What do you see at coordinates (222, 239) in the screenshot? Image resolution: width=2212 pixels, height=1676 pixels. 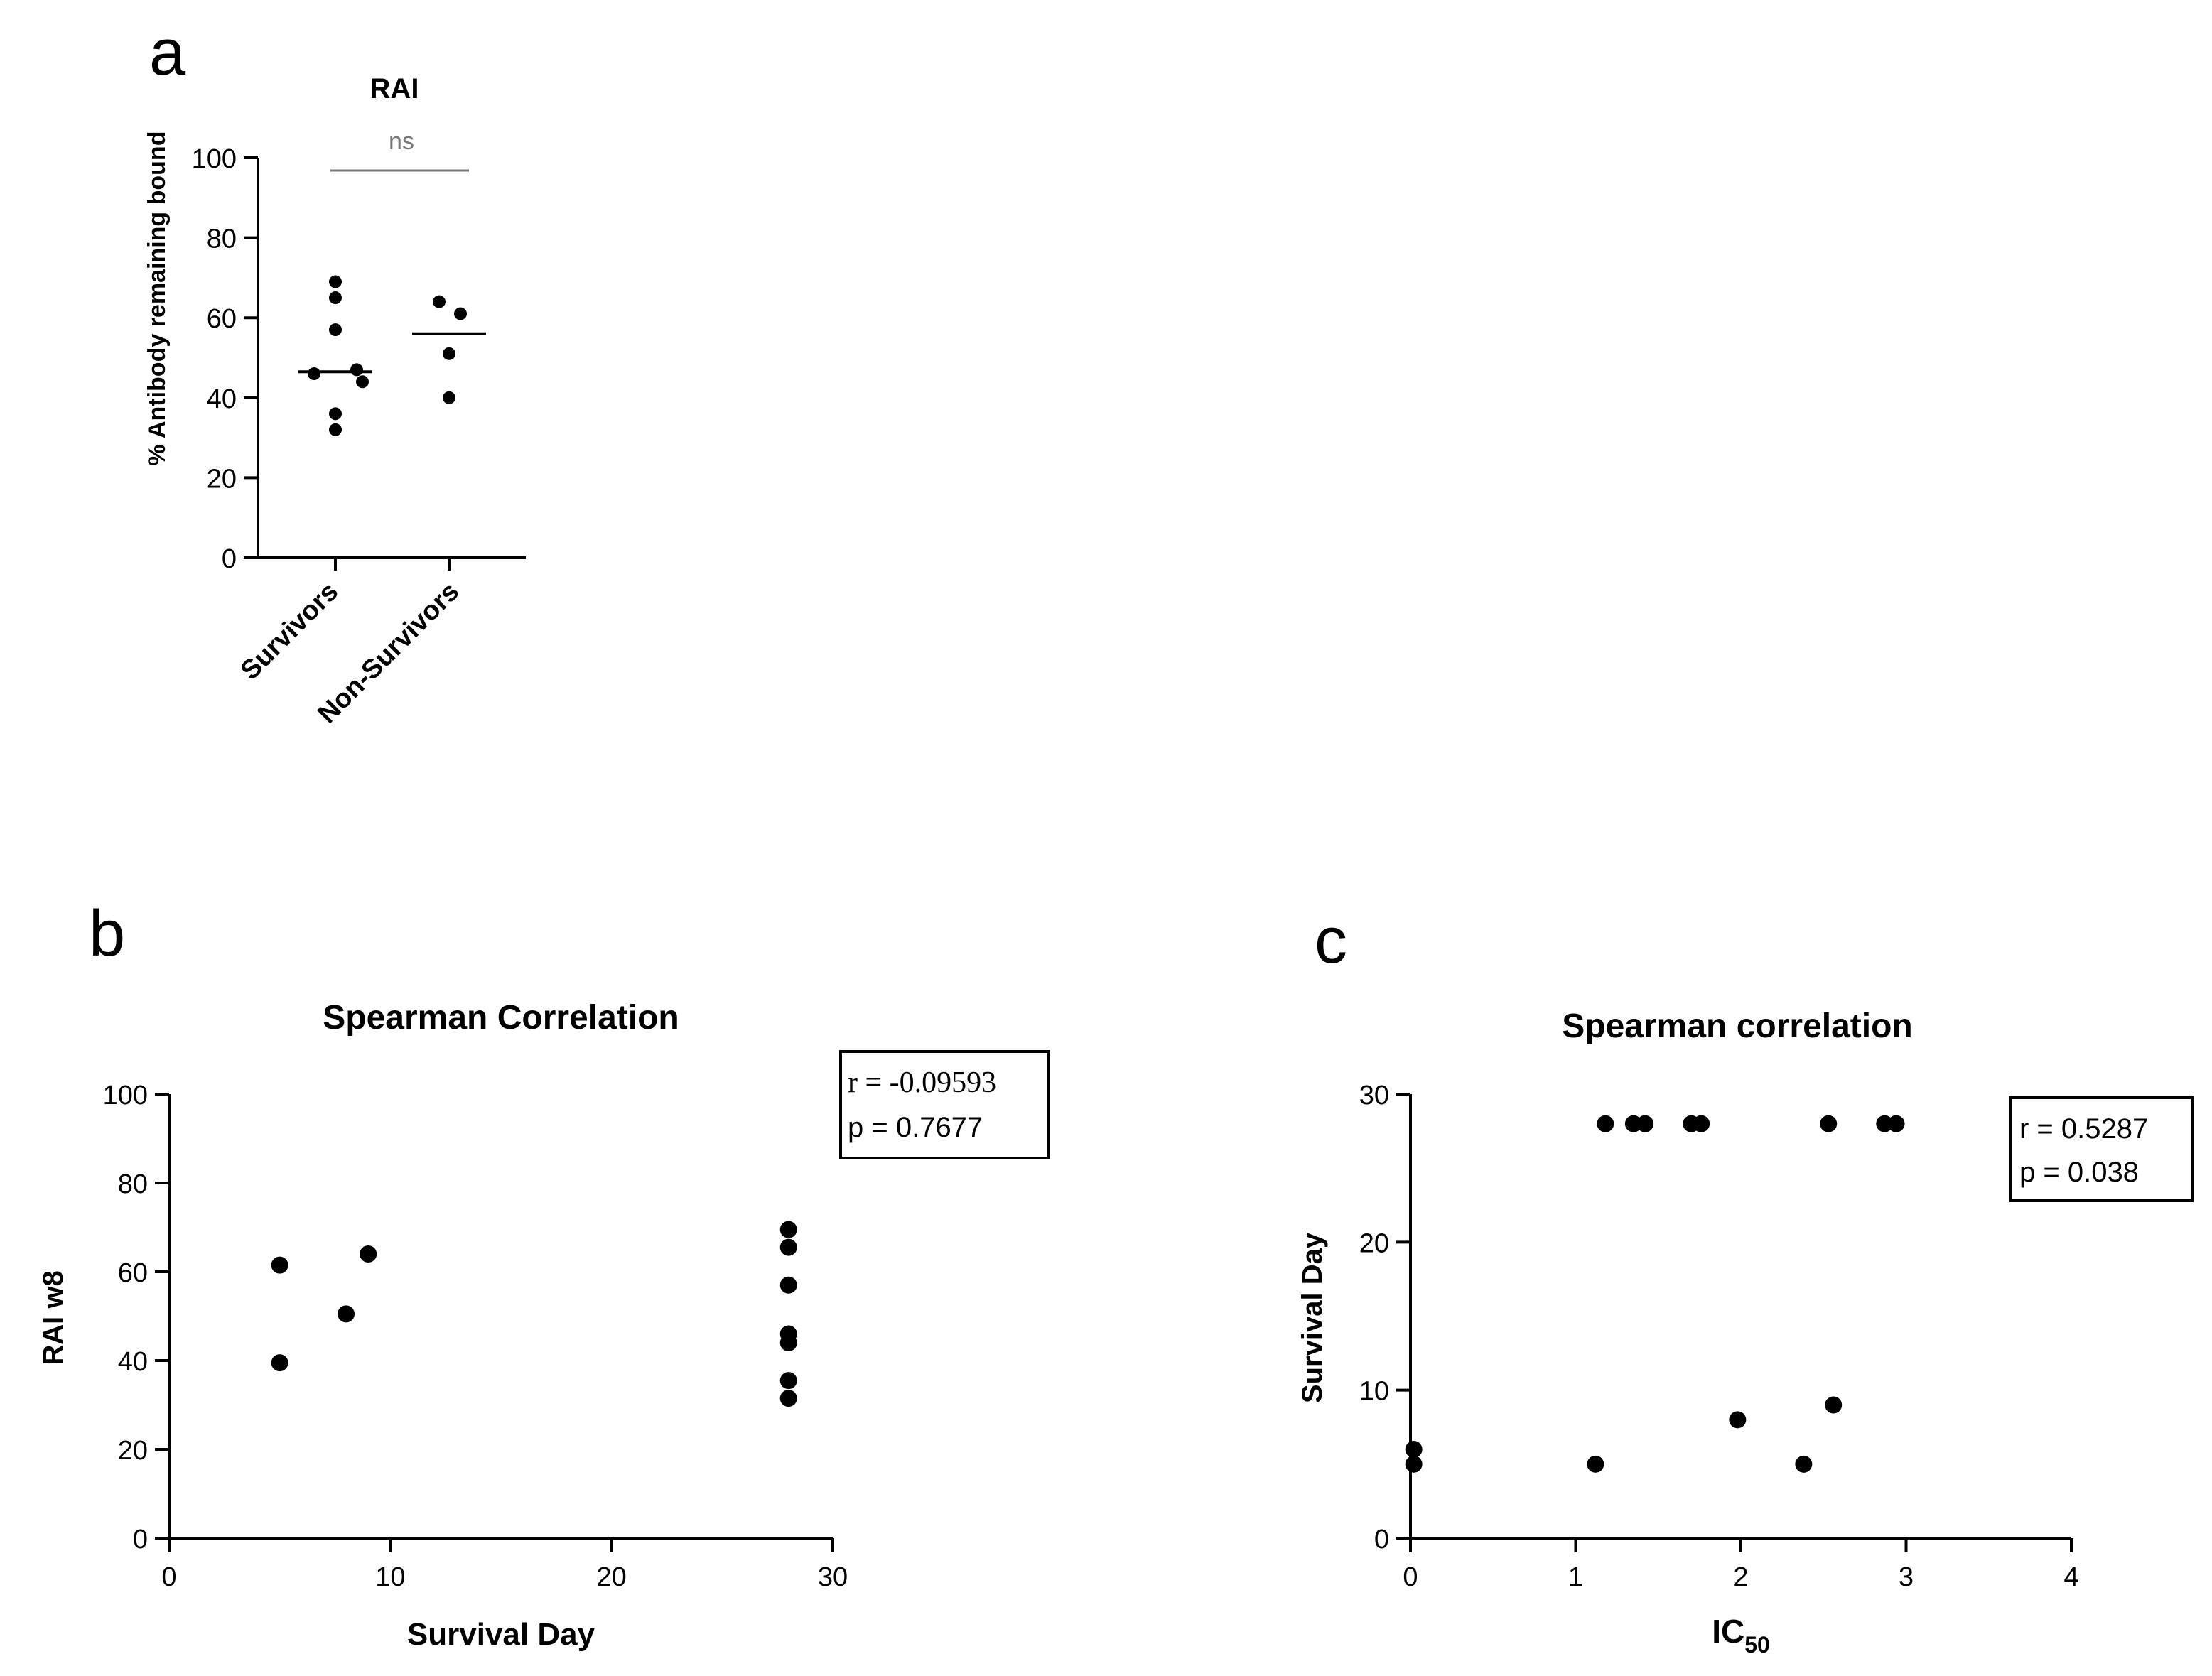 I see `chart-a-y-tick-label: 80` at bounding box center [222, 239].